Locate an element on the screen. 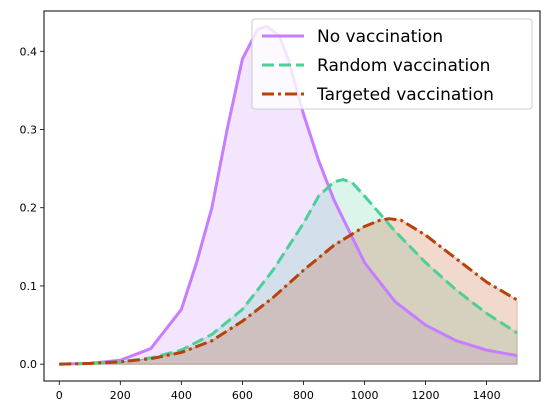 The height and width of the screenshot is (417, 547). x-tick-label: 800 is located at coordinates (303, 395).